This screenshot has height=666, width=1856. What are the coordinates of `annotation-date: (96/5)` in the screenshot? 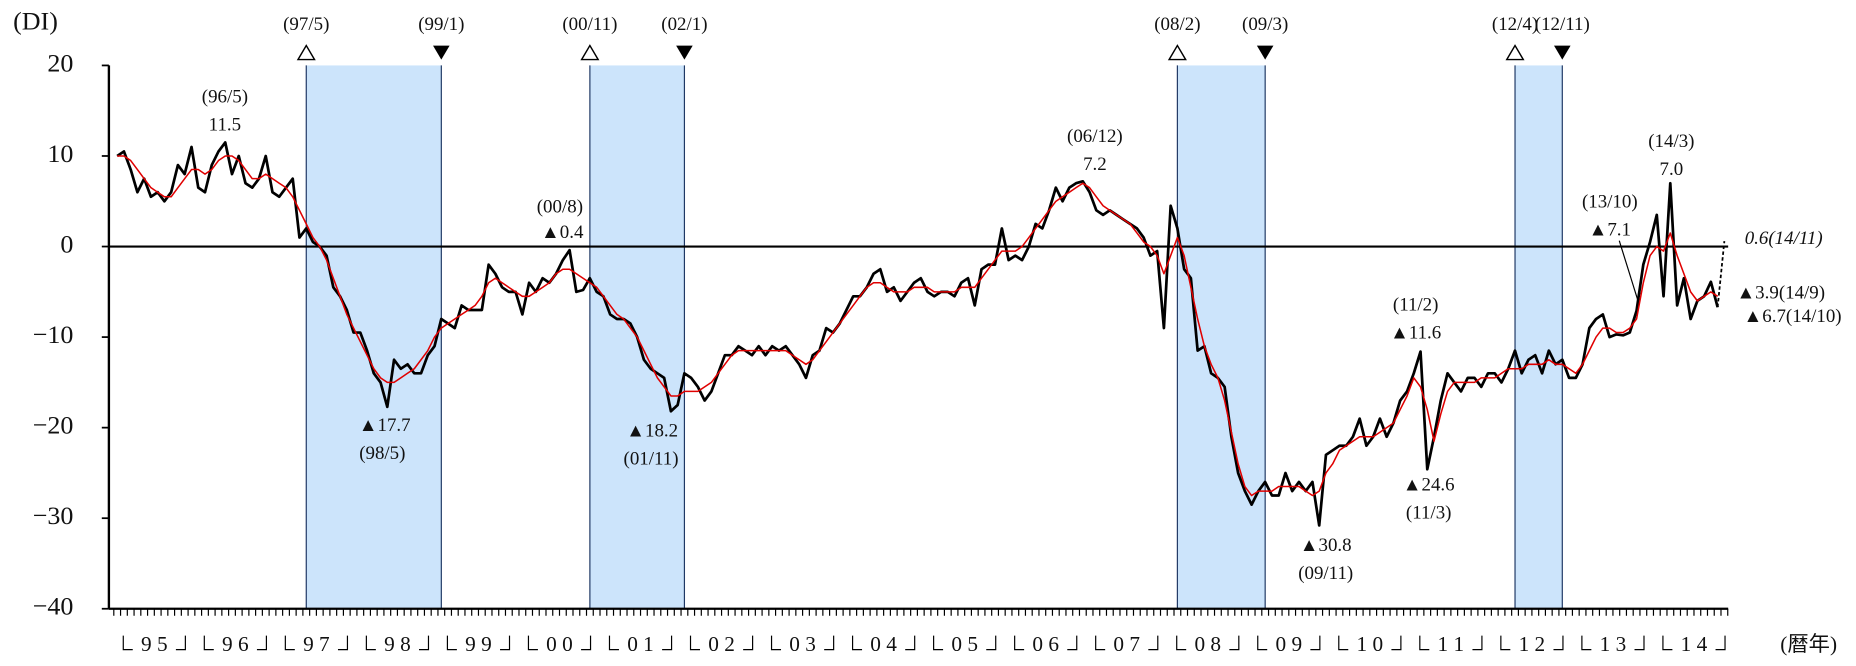 It's located at (225, 97).